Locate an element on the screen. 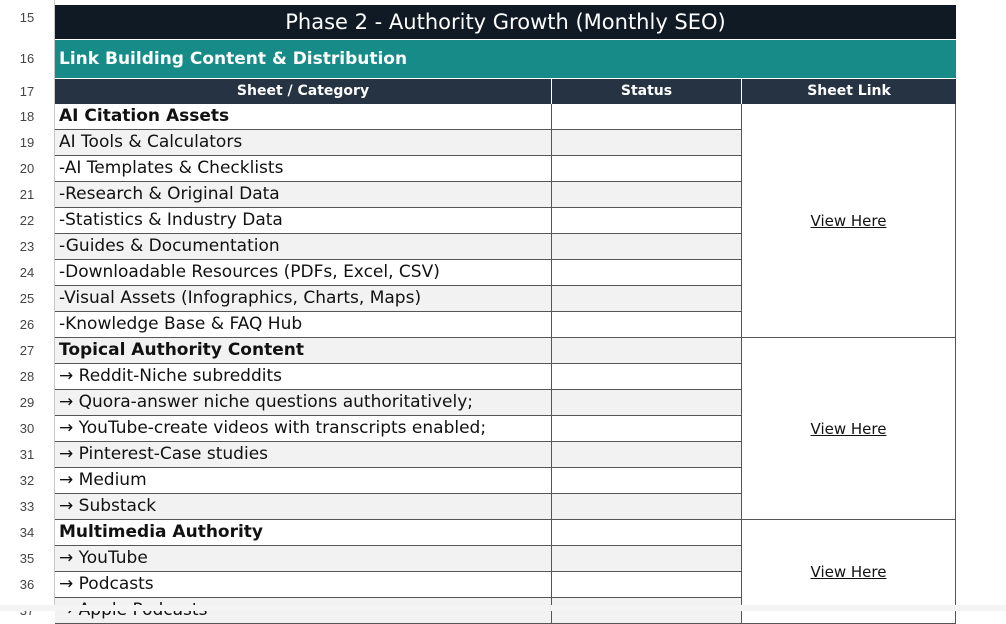 The width and height of the screenshot is (1006, 624). column-header-sheet-link: Sheet Link is located at coordinates (849, 91).